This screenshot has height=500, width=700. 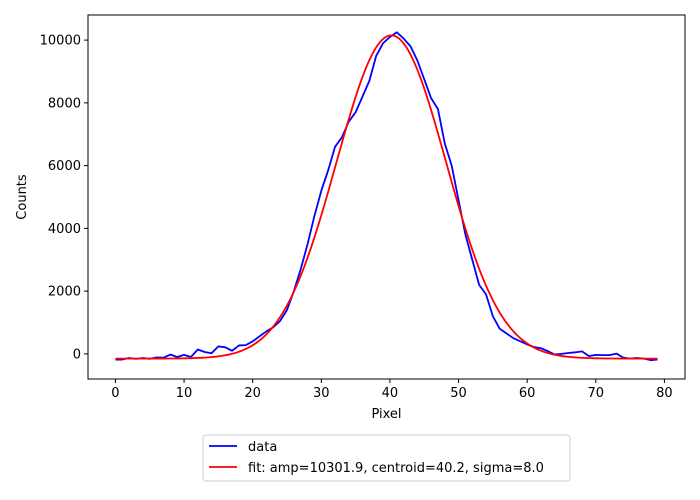 I want to click on legend-label-data: data, so click(x=262, y=447).